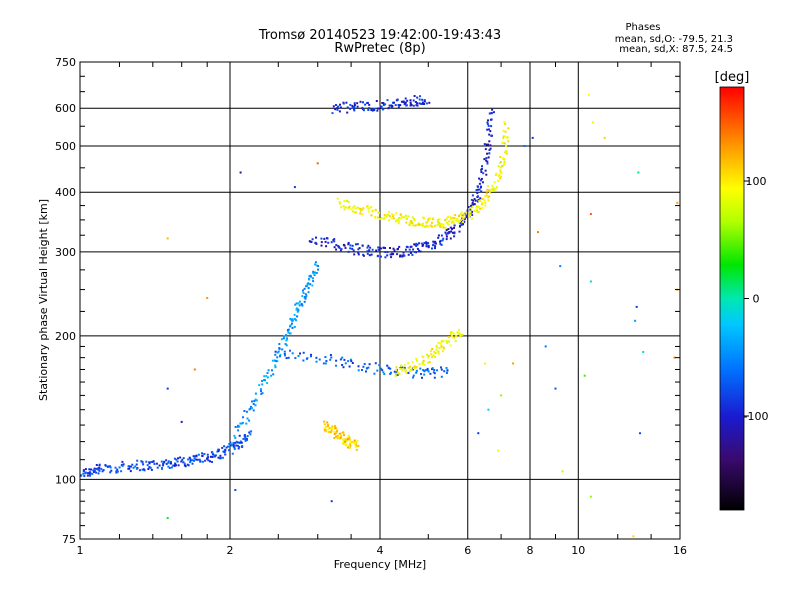 Image resolution: width=800 pixels, height=600 pixels. I want to click on y-axis-label: Stationary phase Virtual Height [km], so click(43, 300).